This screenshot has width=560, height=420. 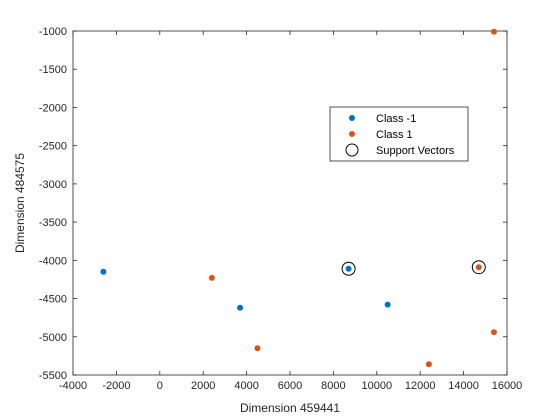 I want to click on x-tick-label: 10000, so click(x=377, y=386).